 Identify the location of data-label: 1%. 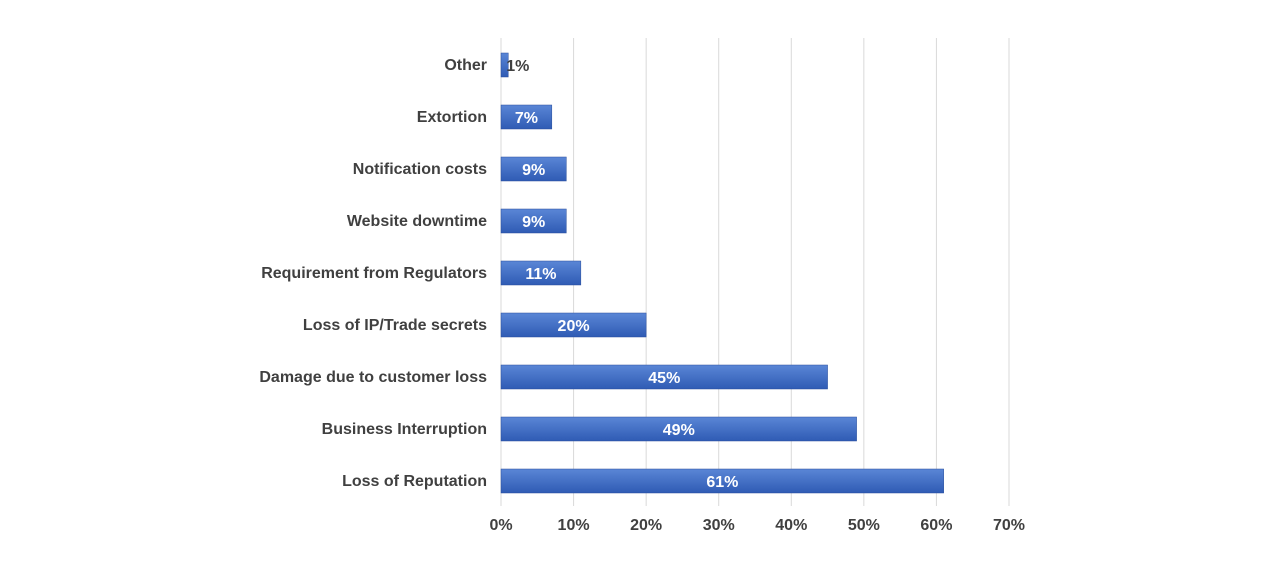
(517, 66).